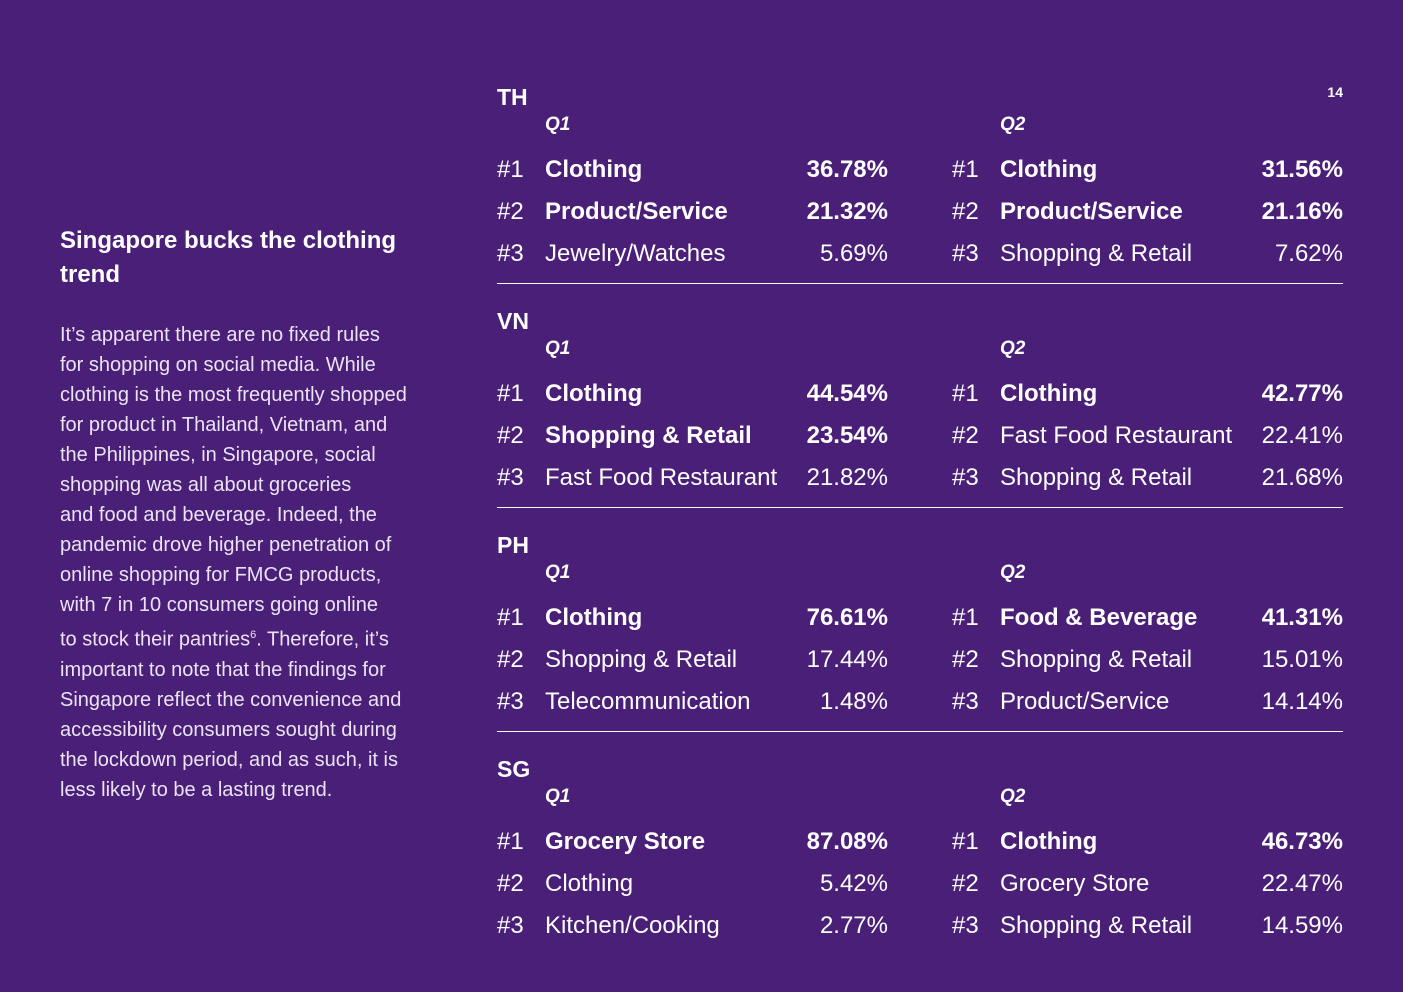  I want to click on share: 14.59%, so click(1302, 925).